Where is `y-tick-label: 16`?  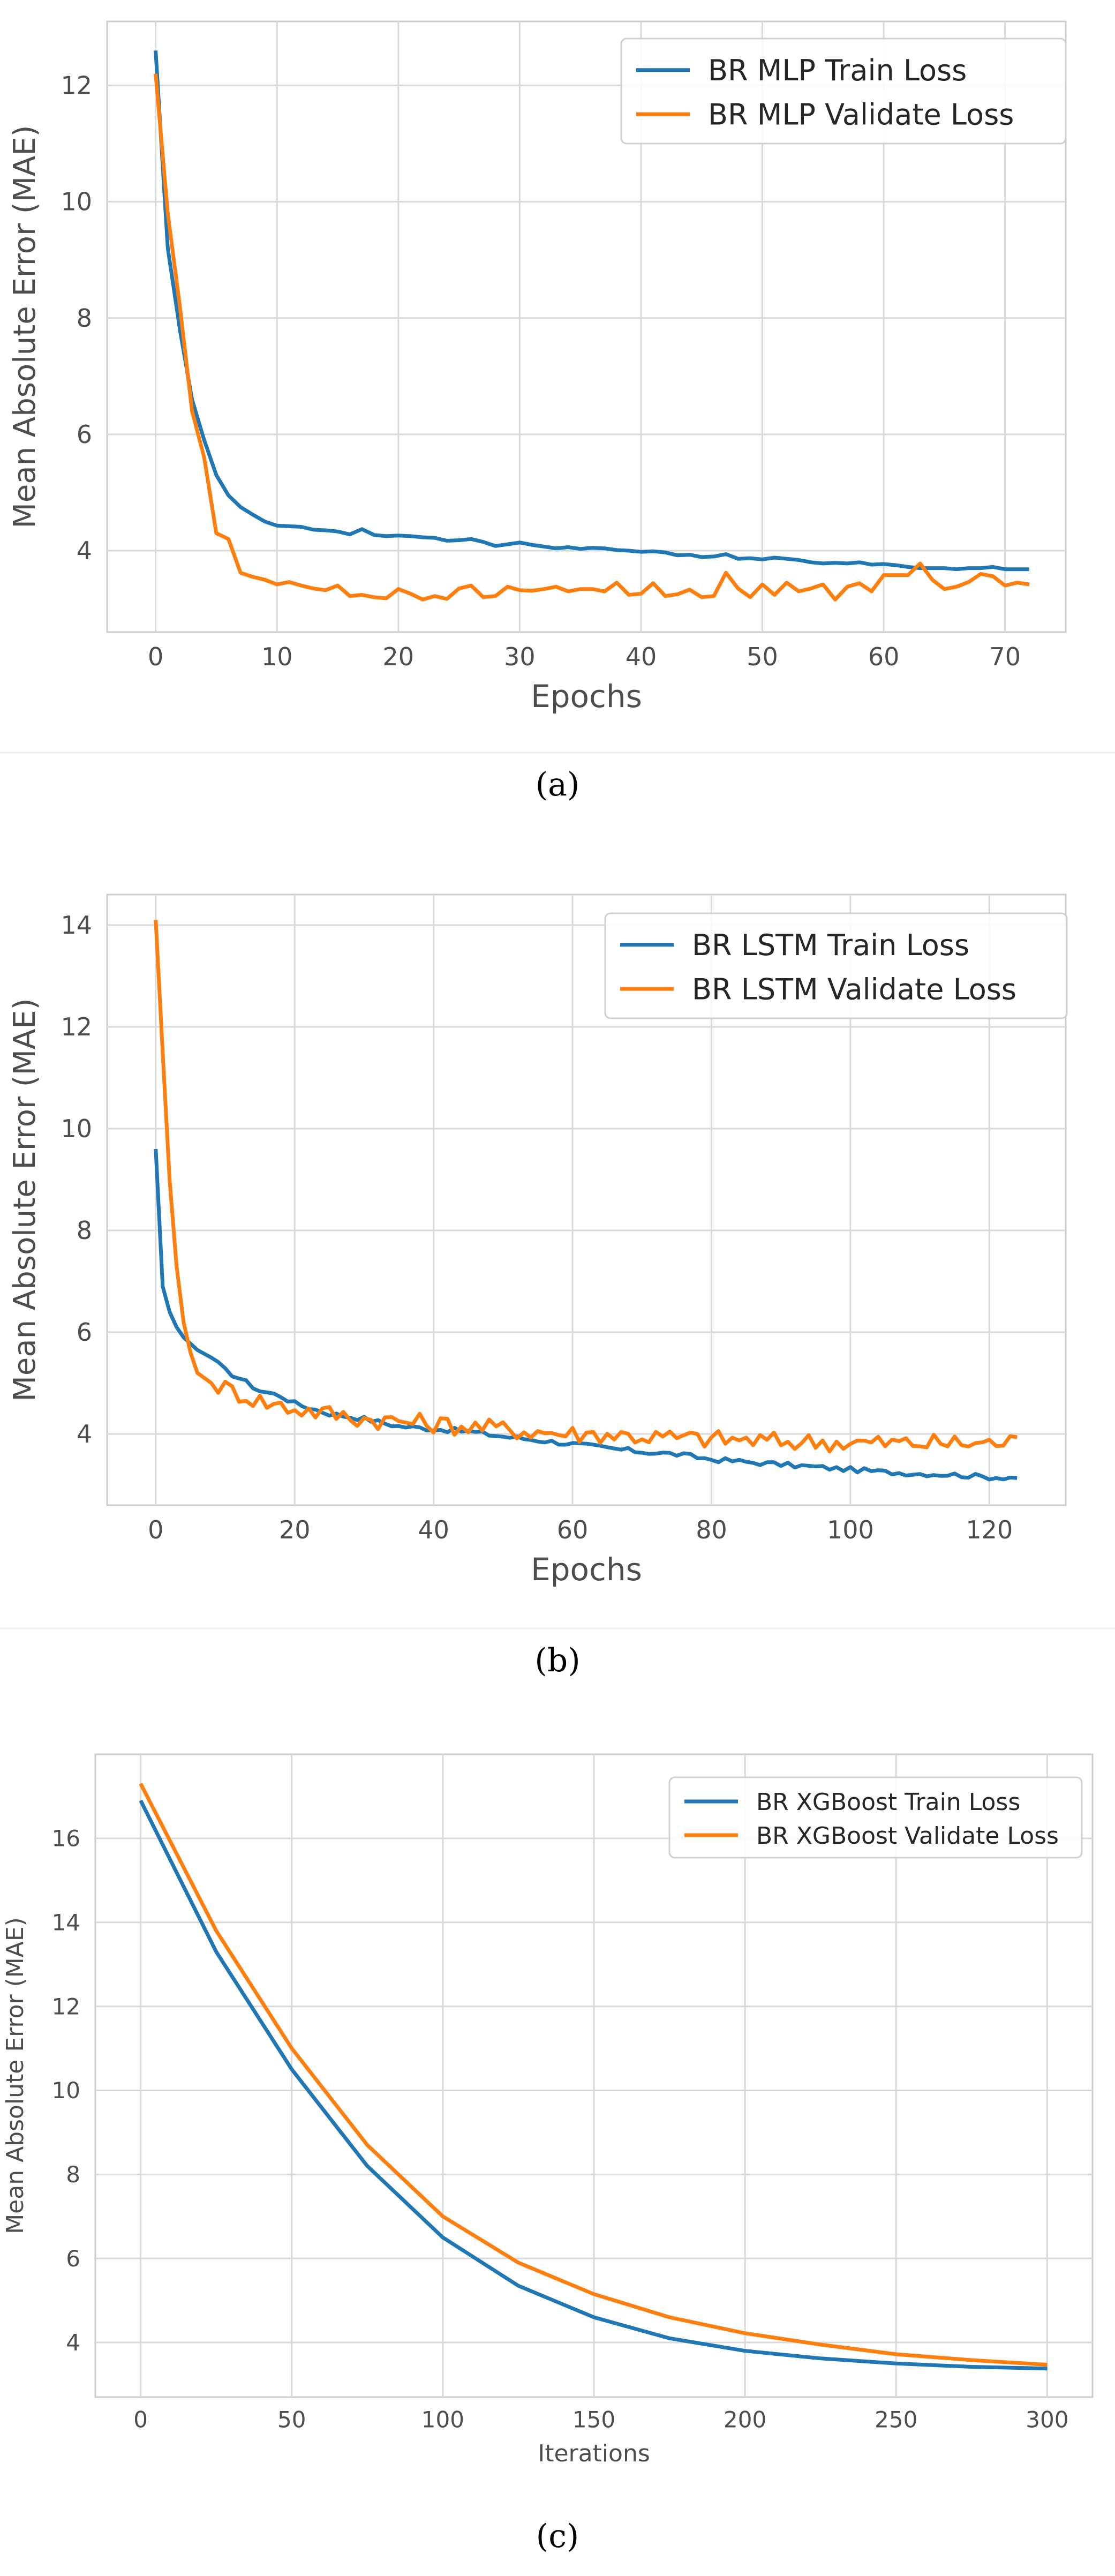 y-tick-label: 16 is located at coordinates (66, 1839).